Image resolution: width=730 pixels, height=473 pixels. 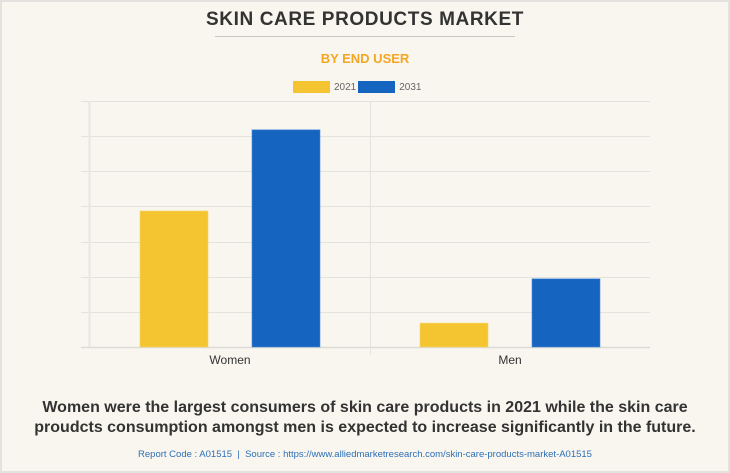 I want to click on title-divider, so click(x=365, y=36).